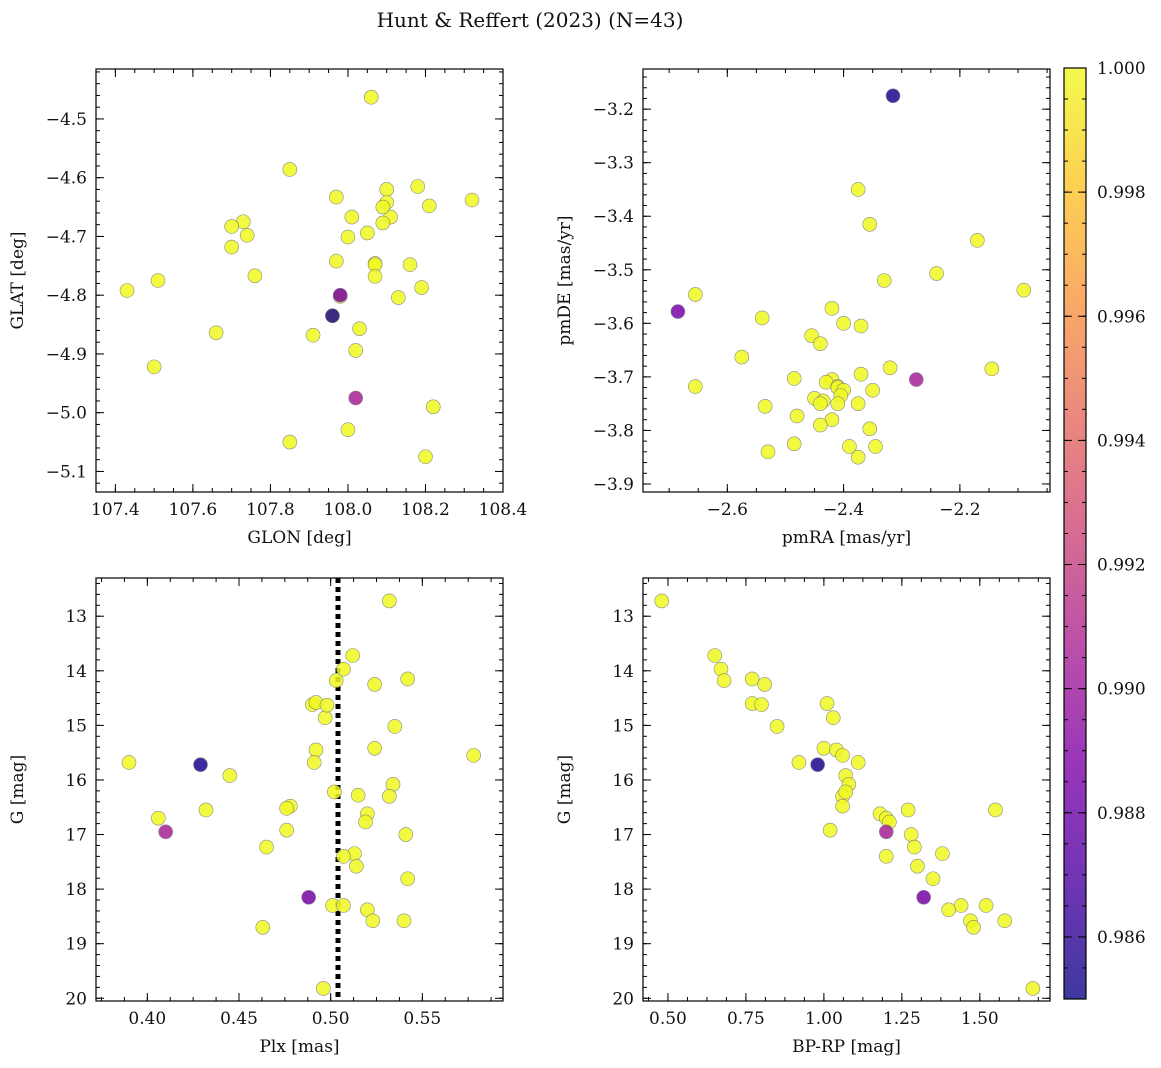 Image resolution: width=1161 pixels, height=1068 pixels. I want to click on colorbar-tick-label: 0.998, so click(1121, 193).